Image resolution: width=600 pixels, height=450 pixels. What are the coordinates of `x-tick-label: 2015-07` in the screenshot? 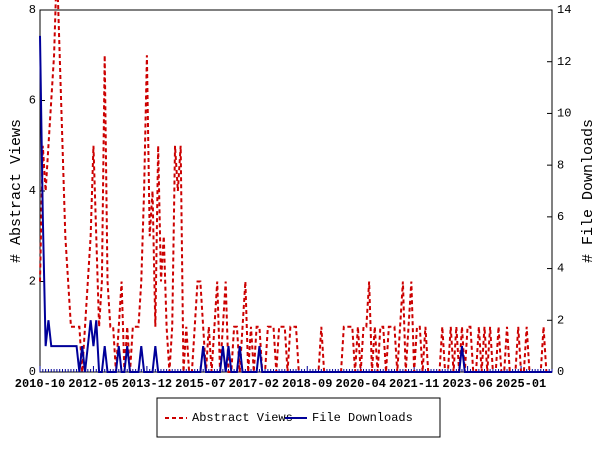 It's located at (200, 384).